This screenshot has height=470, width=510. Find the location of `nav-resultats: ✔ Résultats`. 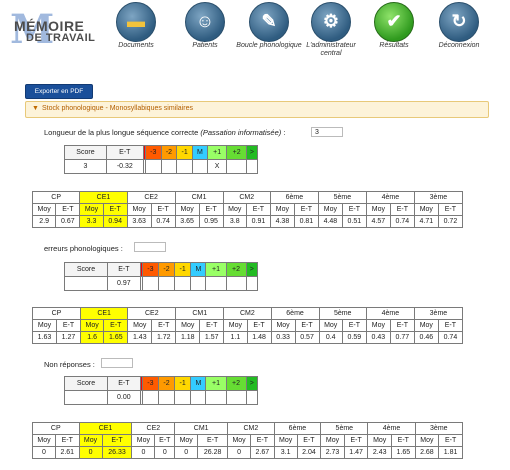

nav-resultats: ✔ Résultats is located at coordinates (394, 40).